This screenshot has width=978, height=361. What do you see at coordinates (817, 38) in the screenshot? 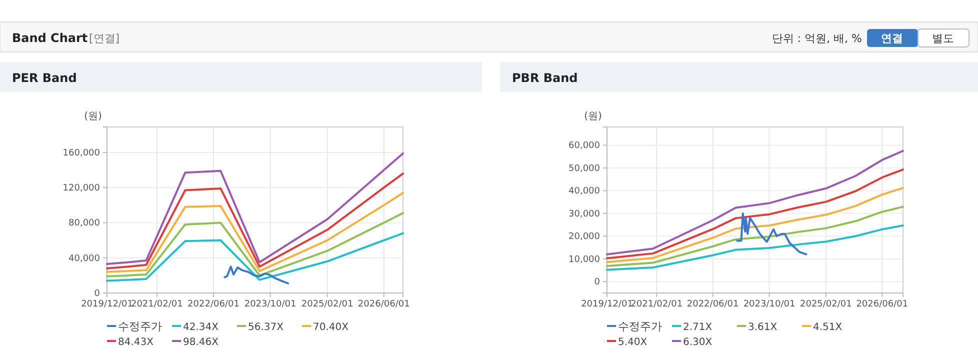
I see `text: 단위 : 억원, 배, %` at bounding box center [817, 38].